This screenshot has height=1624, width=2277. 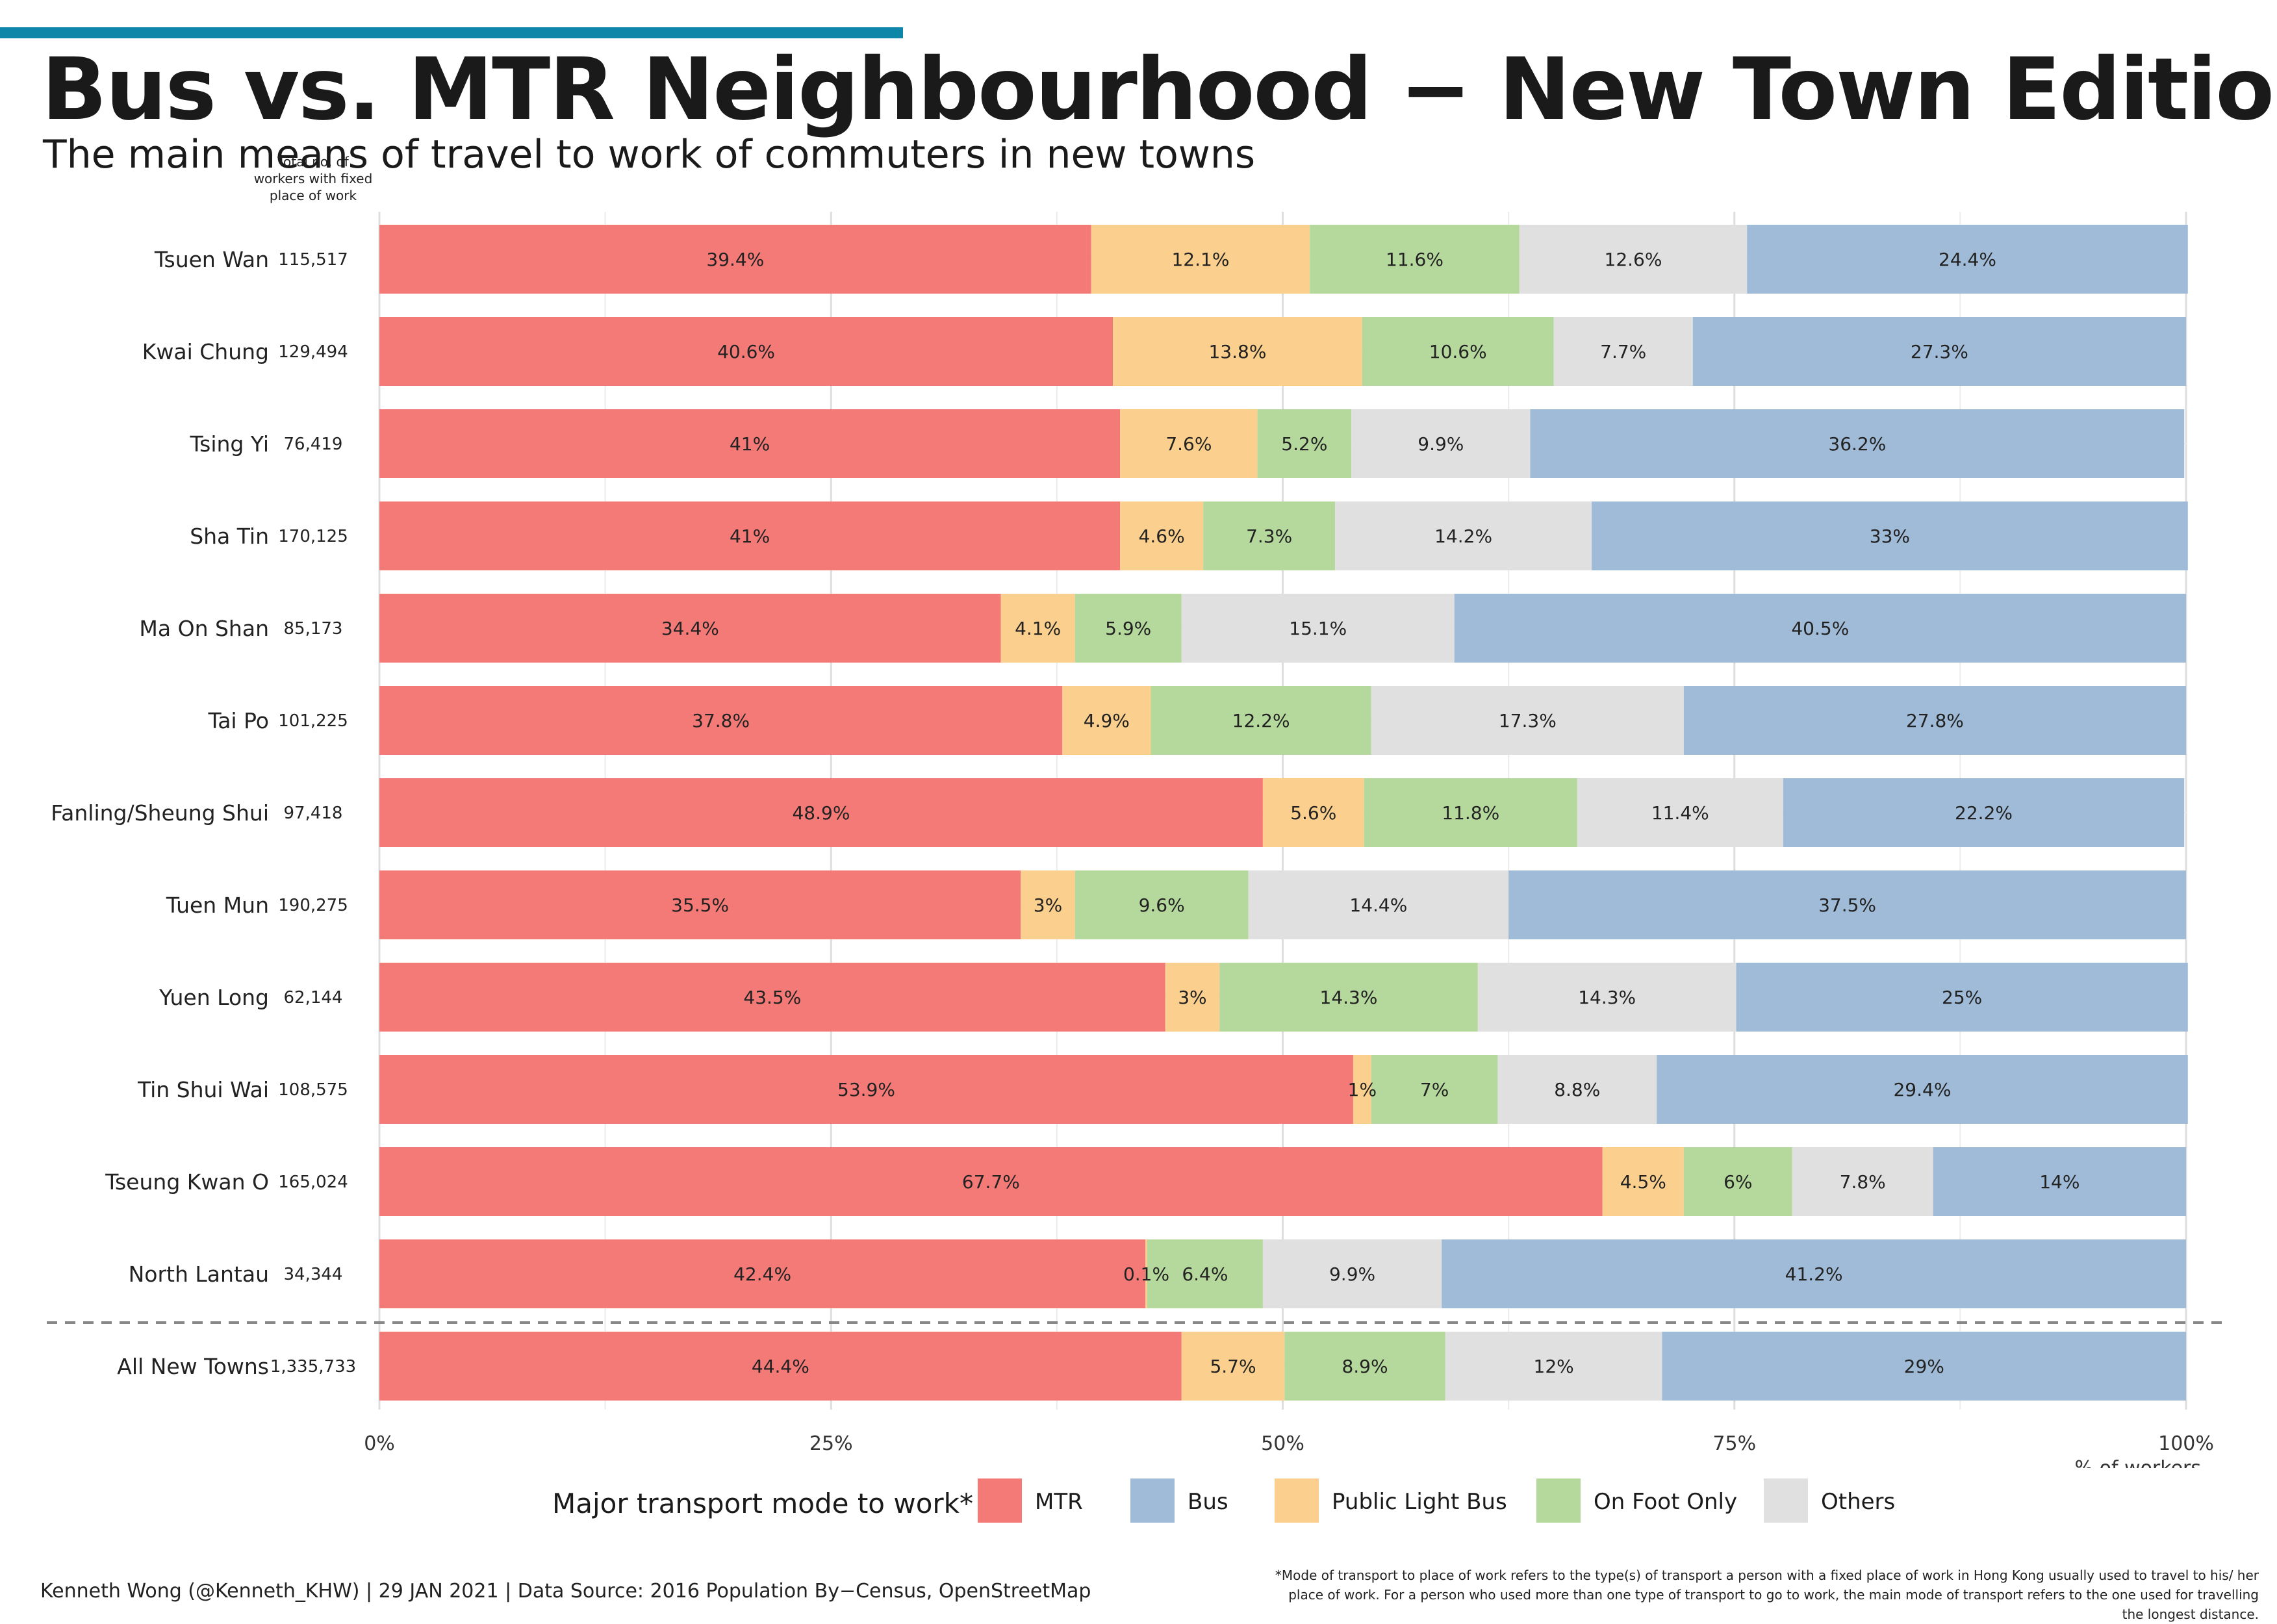 I want to click on bar-value-label: 14.4%, so click(x=1378, y=905).